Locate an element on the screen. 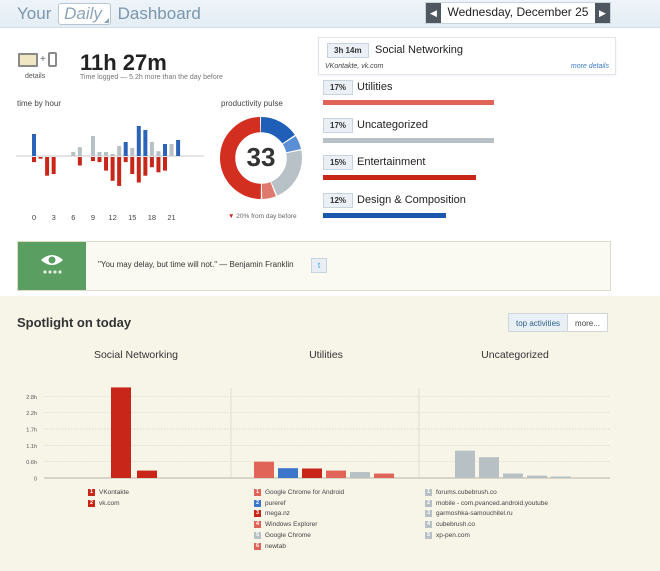  legend-label: cubebrush.co is located at coordinates (456, 525).